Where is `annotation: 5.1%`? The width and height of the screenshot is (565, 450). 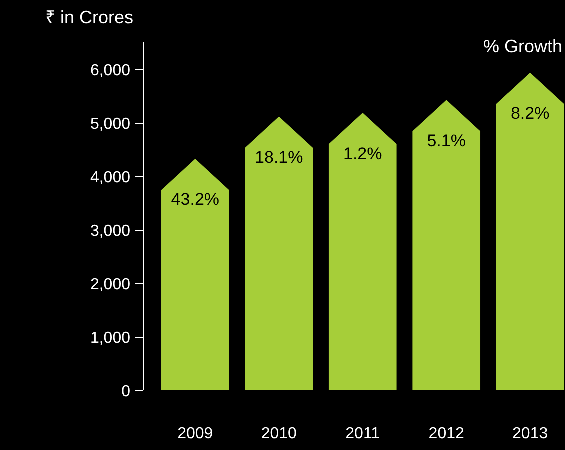 annotation: 5.1% is located at coordinates (446, 140).